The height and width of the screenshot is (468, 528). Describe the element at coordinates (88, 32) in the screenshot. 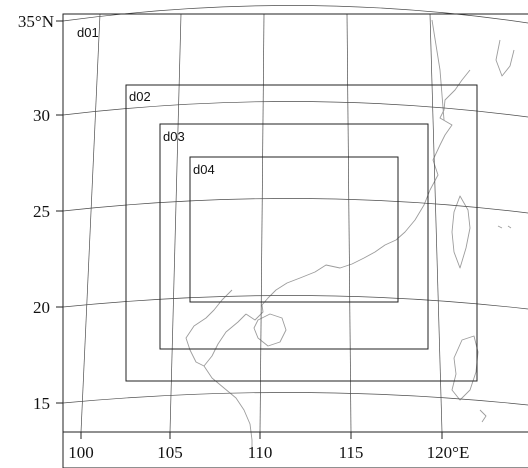

I see `domain-label-d01: d01` at that location.